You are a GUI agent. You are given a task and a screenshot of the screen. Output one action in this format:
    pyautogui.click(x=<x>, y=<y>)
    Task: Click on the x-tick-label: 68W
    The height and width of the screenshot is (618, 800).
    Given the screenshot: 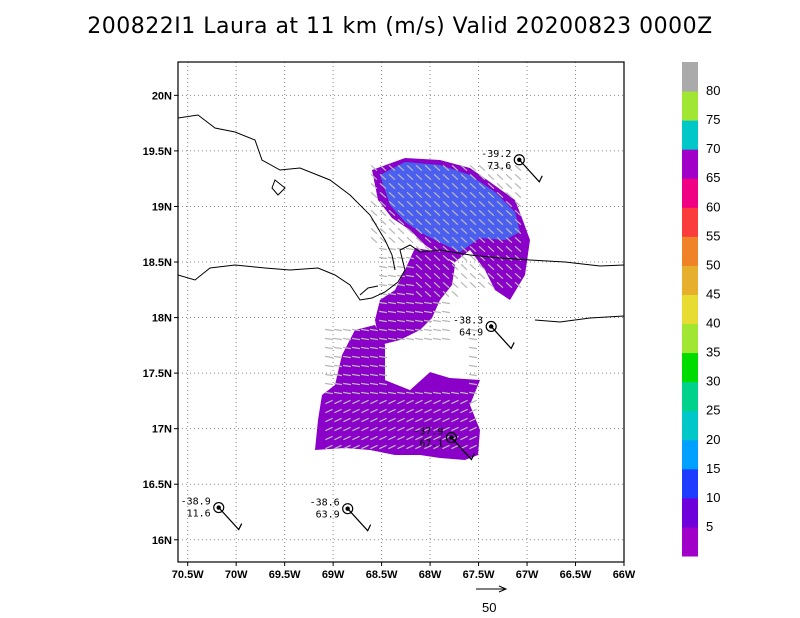 What is the action you would take?
    pyautogui.click(x=430, y=575)
    